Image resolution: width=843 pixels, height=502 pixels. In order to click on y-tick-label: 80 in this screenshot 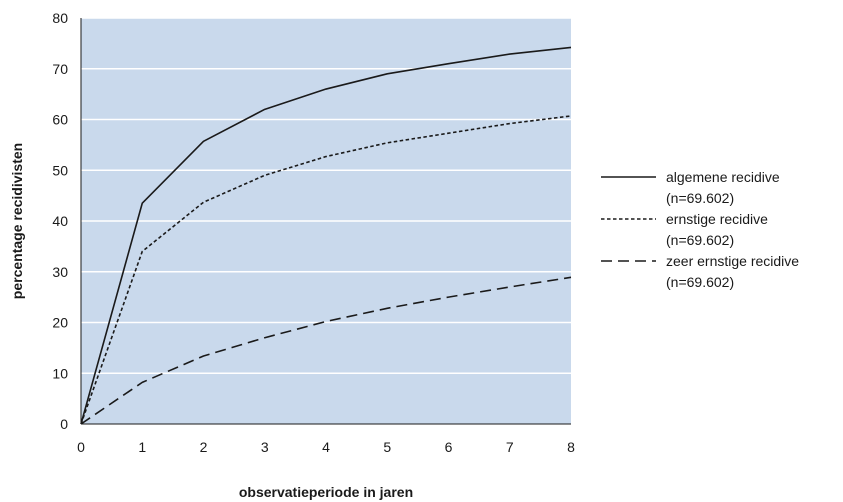, I will do `click(60, 18)`.